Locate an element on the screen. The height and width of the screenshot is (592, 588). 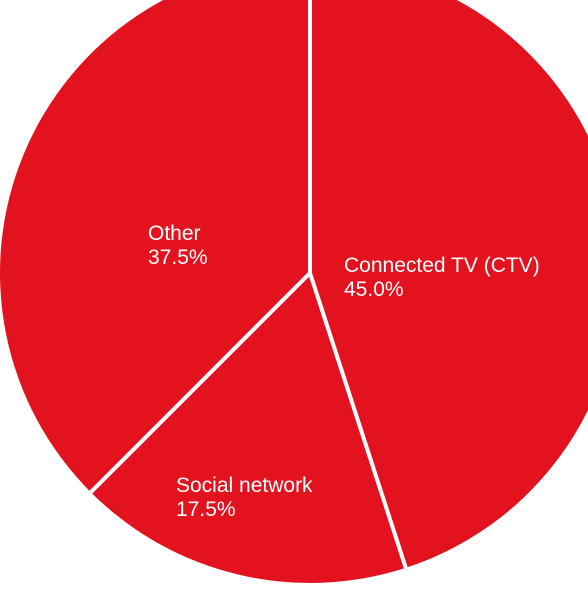
slice-label-connected-tv-ctv: Connected TV (CTV) is located at coordinates (442, 265).